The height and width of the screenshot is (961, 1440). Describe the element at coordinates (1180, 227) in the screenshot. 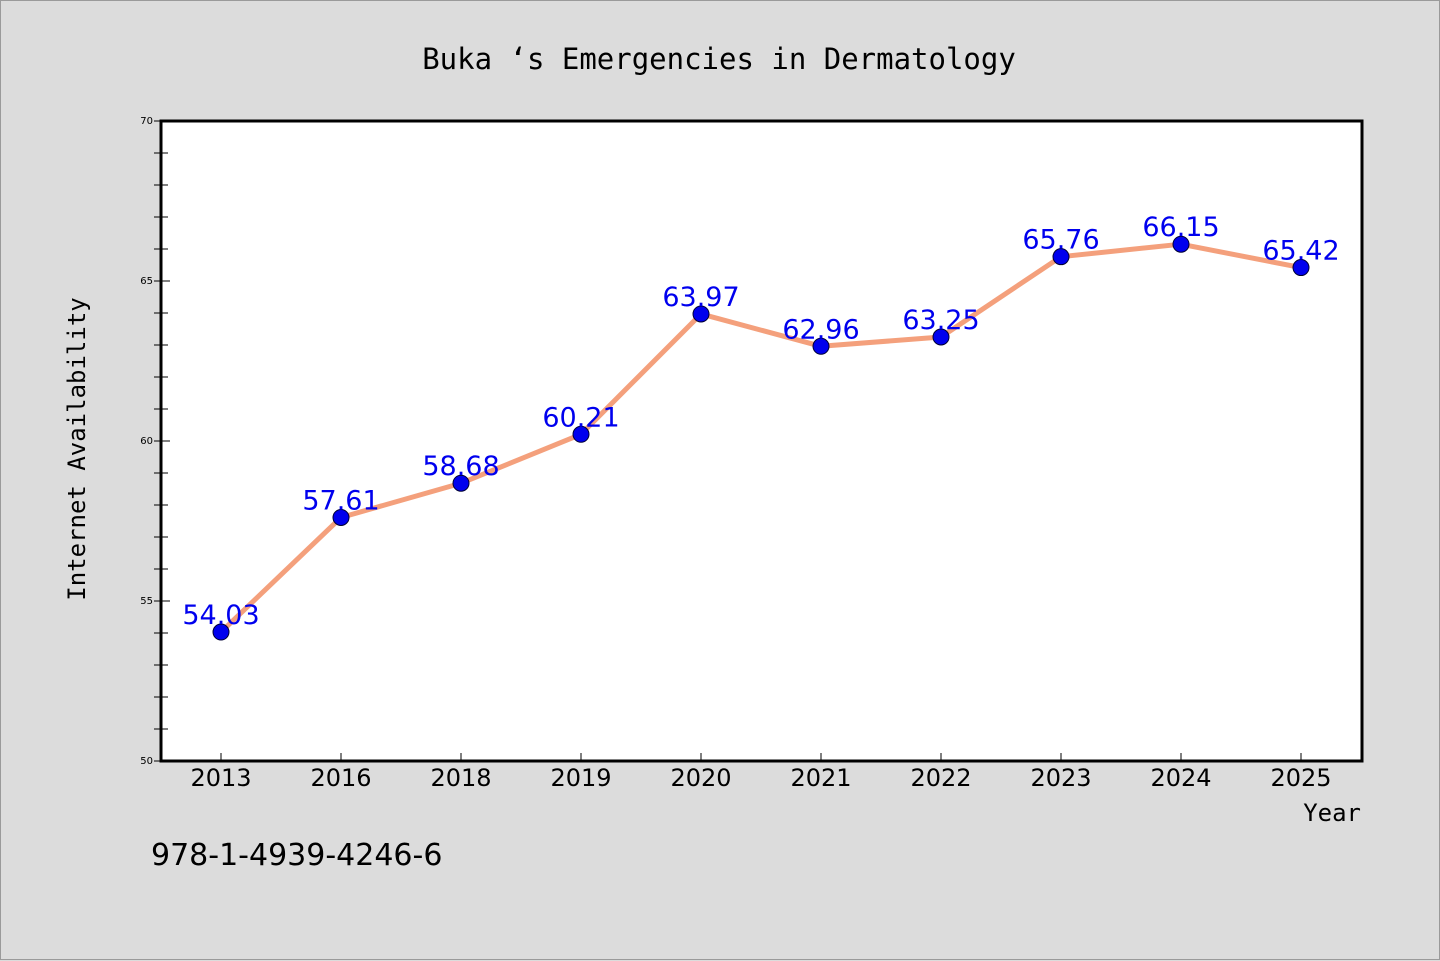

I see `data-label: 66.15` at that location.